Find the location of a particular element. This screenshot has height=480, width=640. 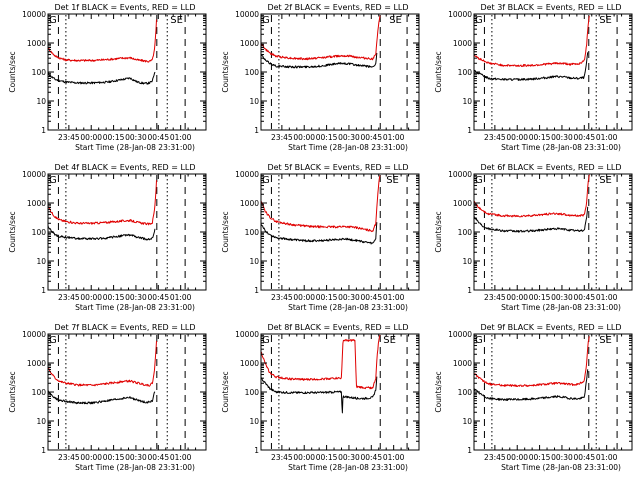

panel-title: Det 5f BLACK = Events, RED = LLD is located at coordinates (337, 167).